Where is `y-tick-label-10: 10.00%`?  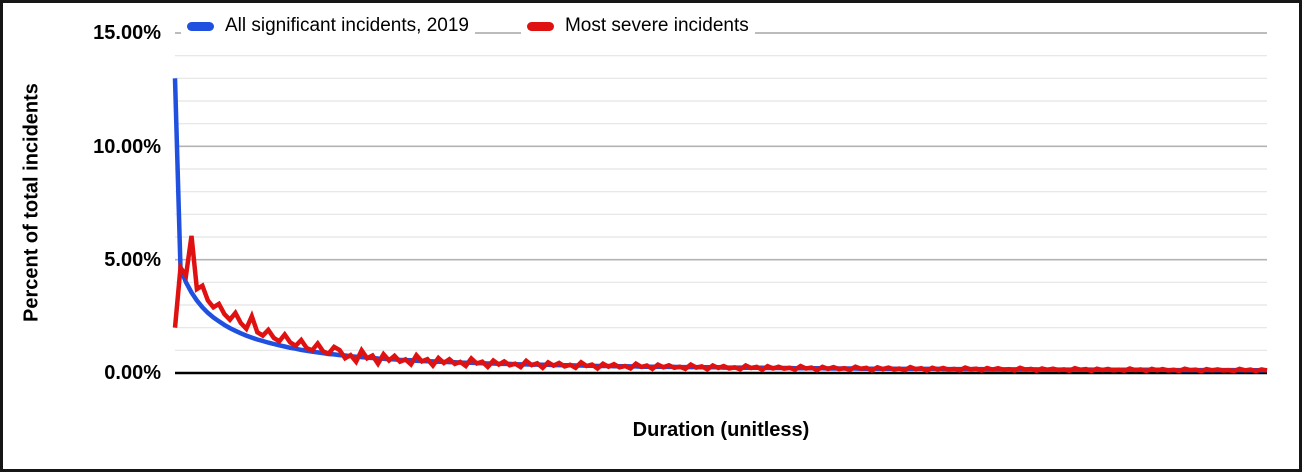 y-tick-label-10: 10.00% is located at coordinates (127, 147).